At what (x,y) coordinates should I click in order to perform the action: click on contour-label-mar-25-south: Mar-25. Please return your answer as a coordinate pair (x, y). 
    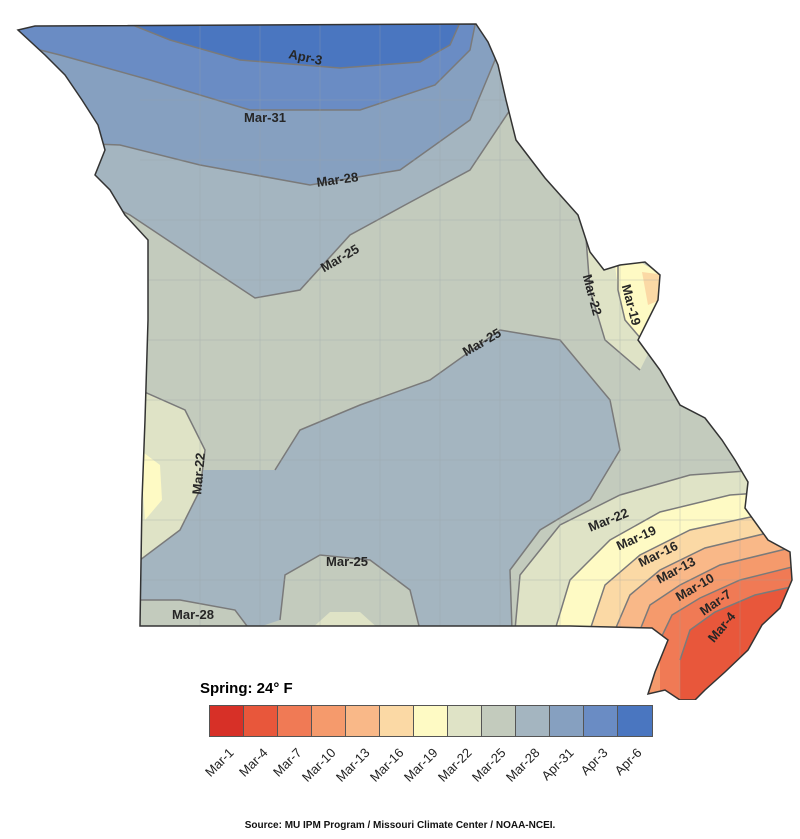
    Looking at the image, I should click on (347, 561).